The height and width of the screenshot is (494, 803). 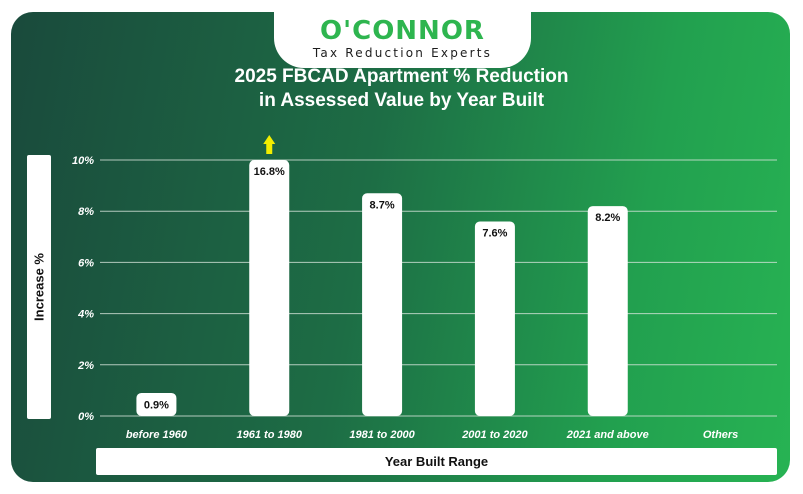 I want to click on y-tick-label: 2%, so click(x=85, y=366).